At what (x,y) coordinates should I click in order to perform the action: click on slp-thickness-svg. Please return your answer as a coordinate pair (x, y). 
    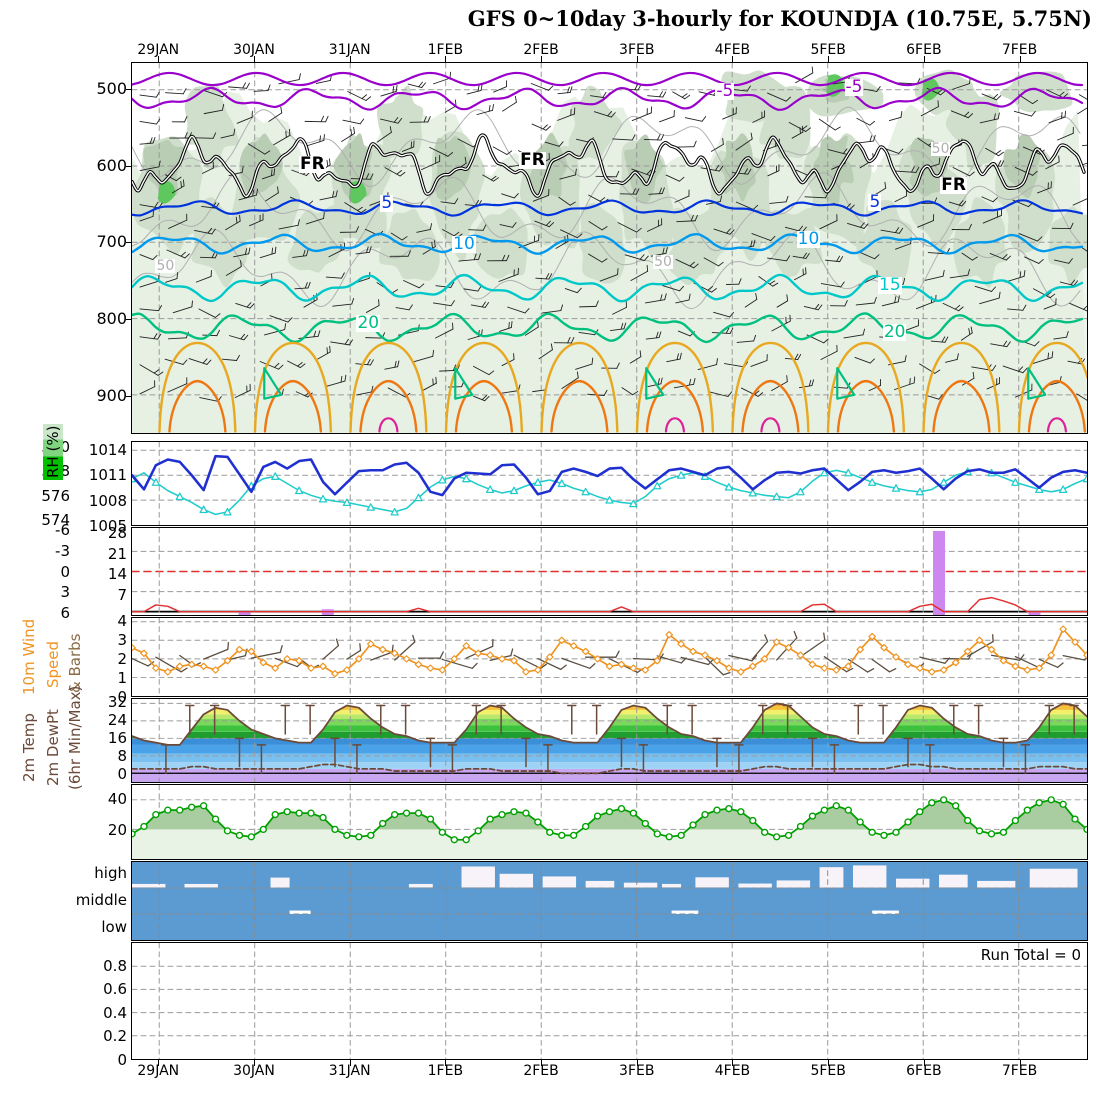
    Looking at the image, I should click on (609, 483).